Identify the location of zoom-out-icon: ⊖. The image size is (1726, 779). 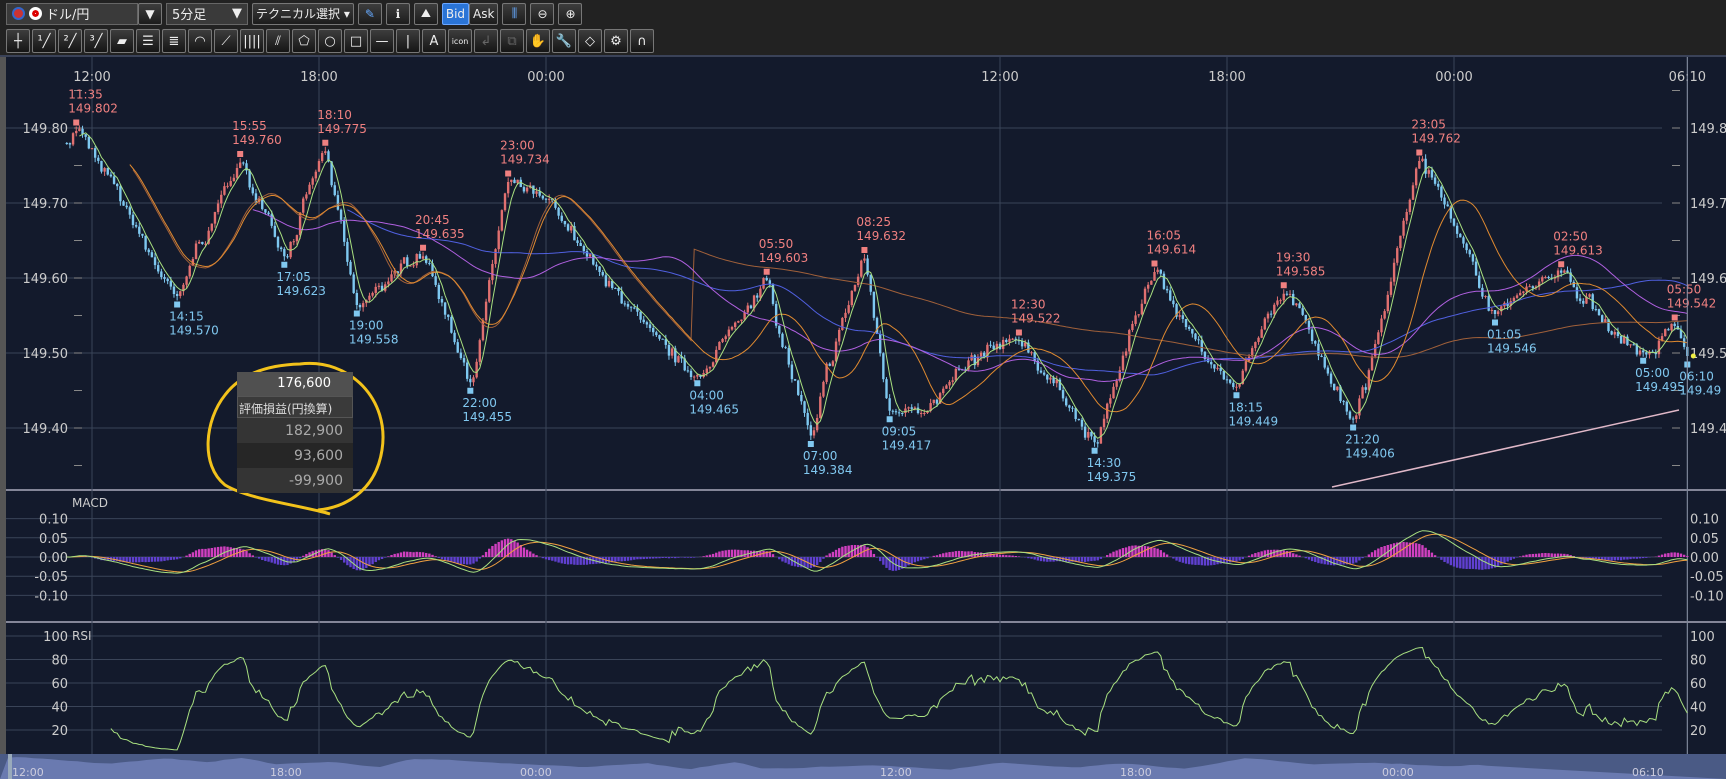
(542, 13).